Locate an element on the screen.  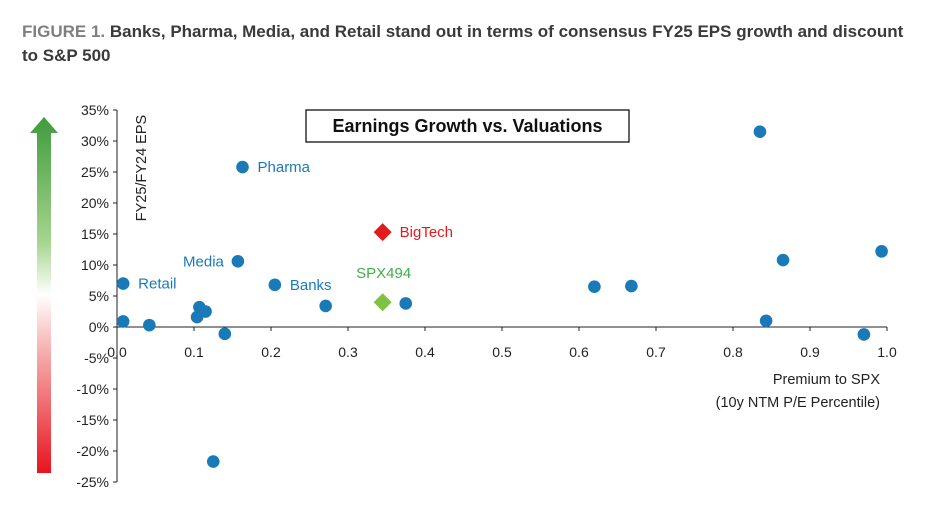
chart-title: Earnings Growth vs. Valuations is located at coordinates (467, 126).